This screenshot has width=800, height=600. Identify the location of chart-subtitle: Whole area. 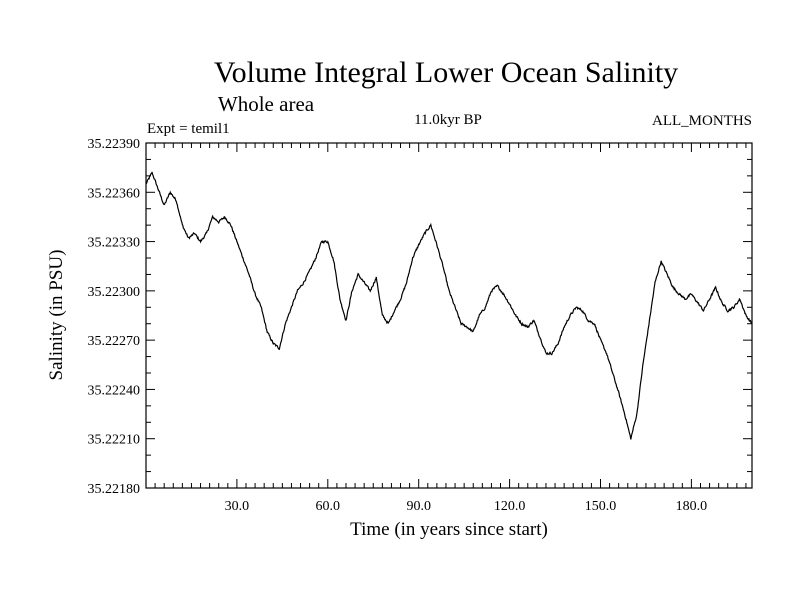
(266, 104).